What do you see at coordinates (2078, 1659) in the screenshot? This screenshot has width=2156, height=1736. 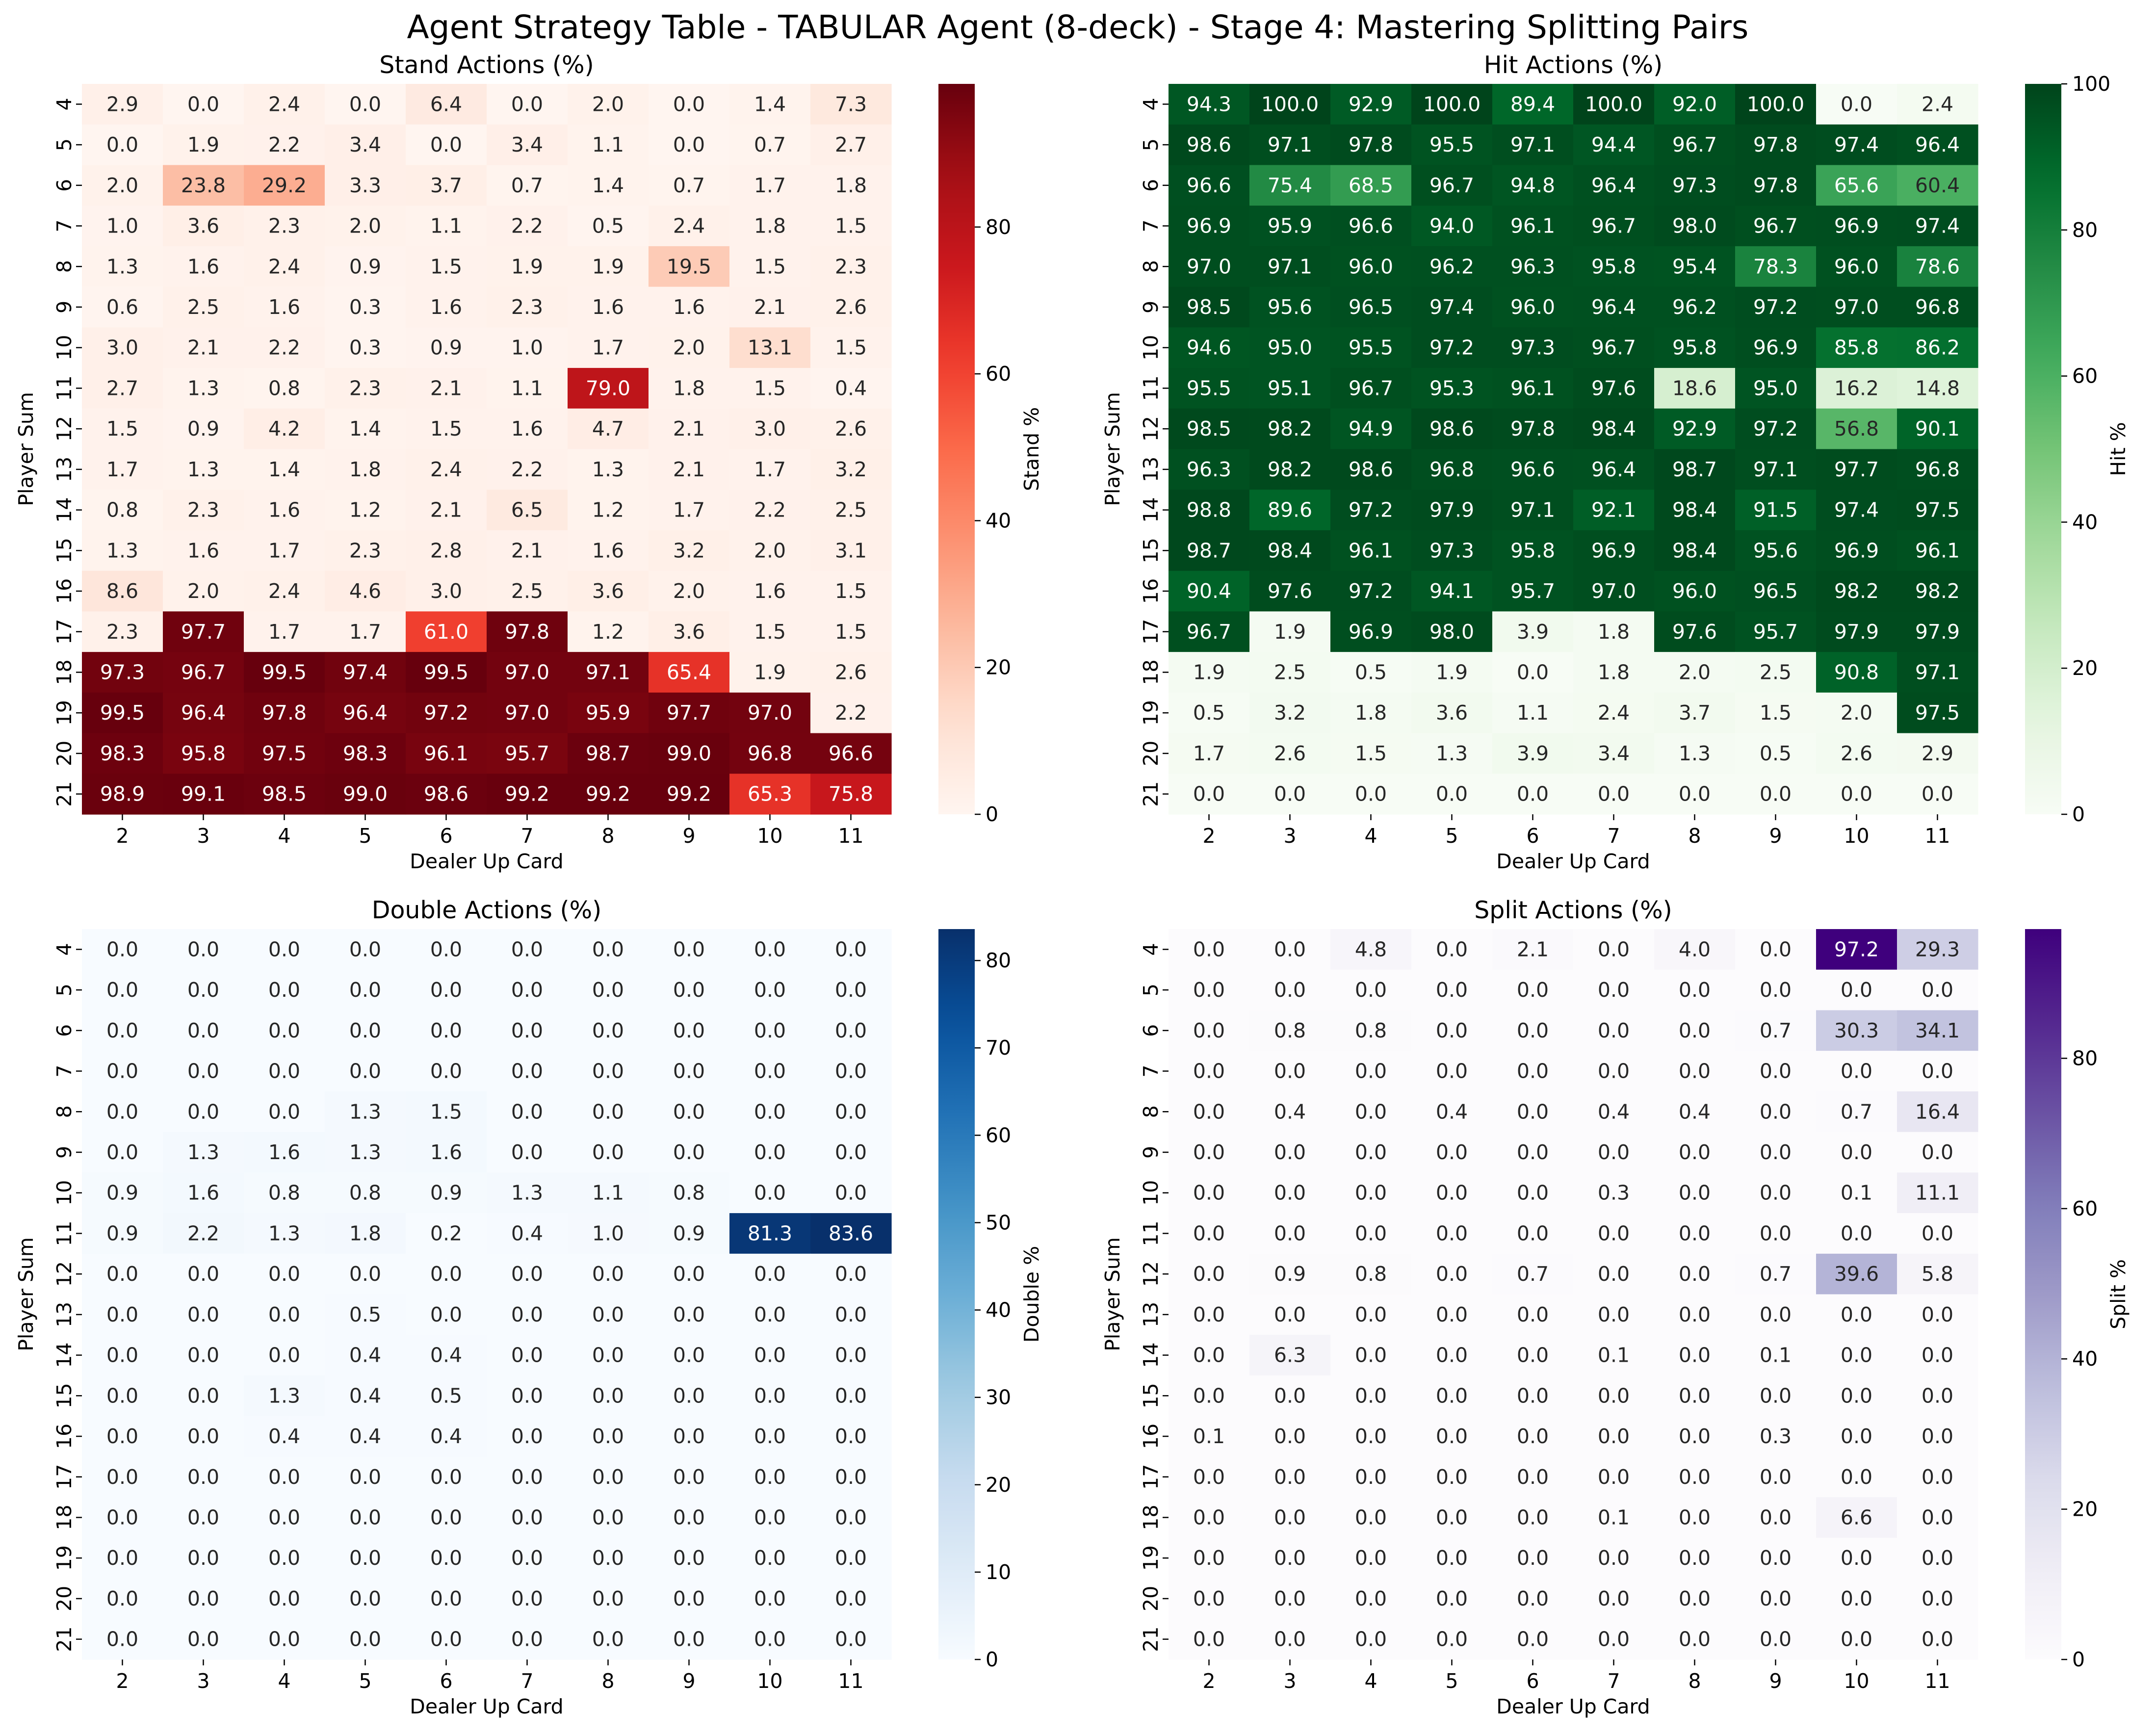 I see `colorbar-tick-label: 0` at bounding box center [2078, 1659].